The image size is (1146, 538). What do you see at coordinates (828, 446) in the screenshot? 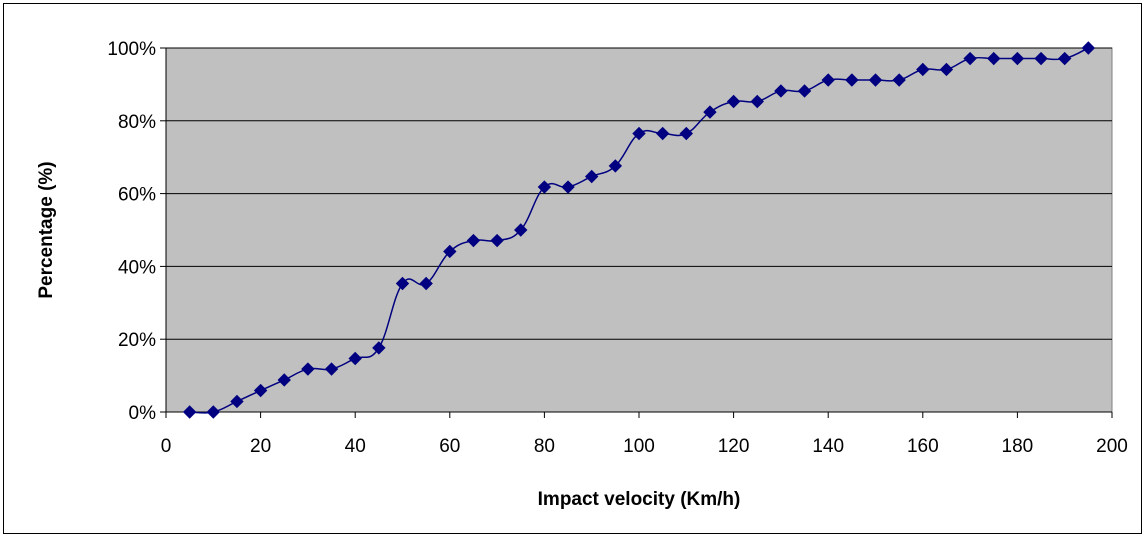
I see `x-tick-label: 140` at bounding box center [828, 446].